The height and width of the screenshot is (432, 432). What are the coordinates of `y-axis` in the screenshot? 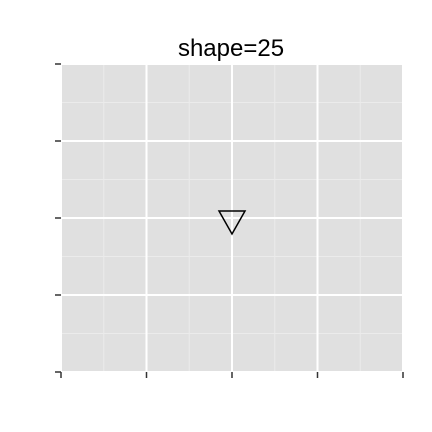 It's located at (58, 218).